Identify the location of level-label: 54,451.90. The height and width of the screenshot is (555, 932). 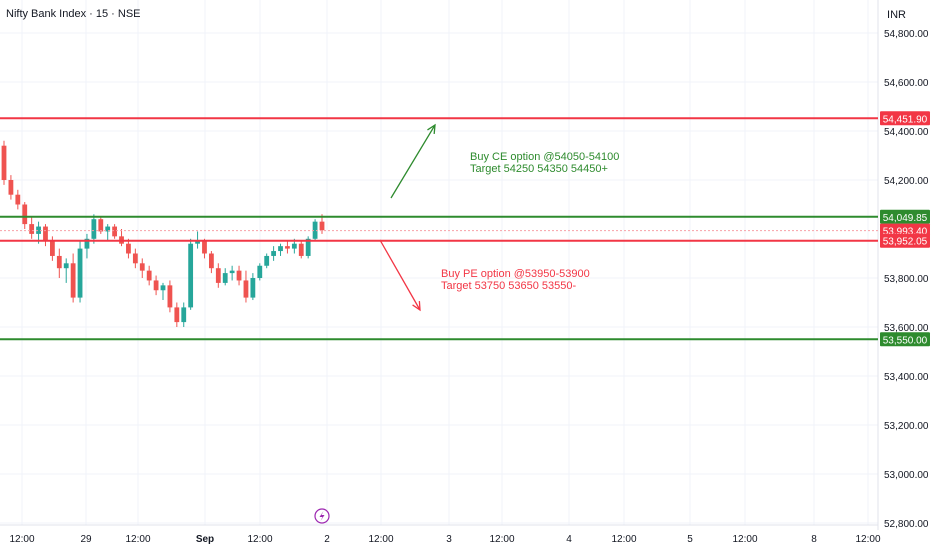
(905, 119).